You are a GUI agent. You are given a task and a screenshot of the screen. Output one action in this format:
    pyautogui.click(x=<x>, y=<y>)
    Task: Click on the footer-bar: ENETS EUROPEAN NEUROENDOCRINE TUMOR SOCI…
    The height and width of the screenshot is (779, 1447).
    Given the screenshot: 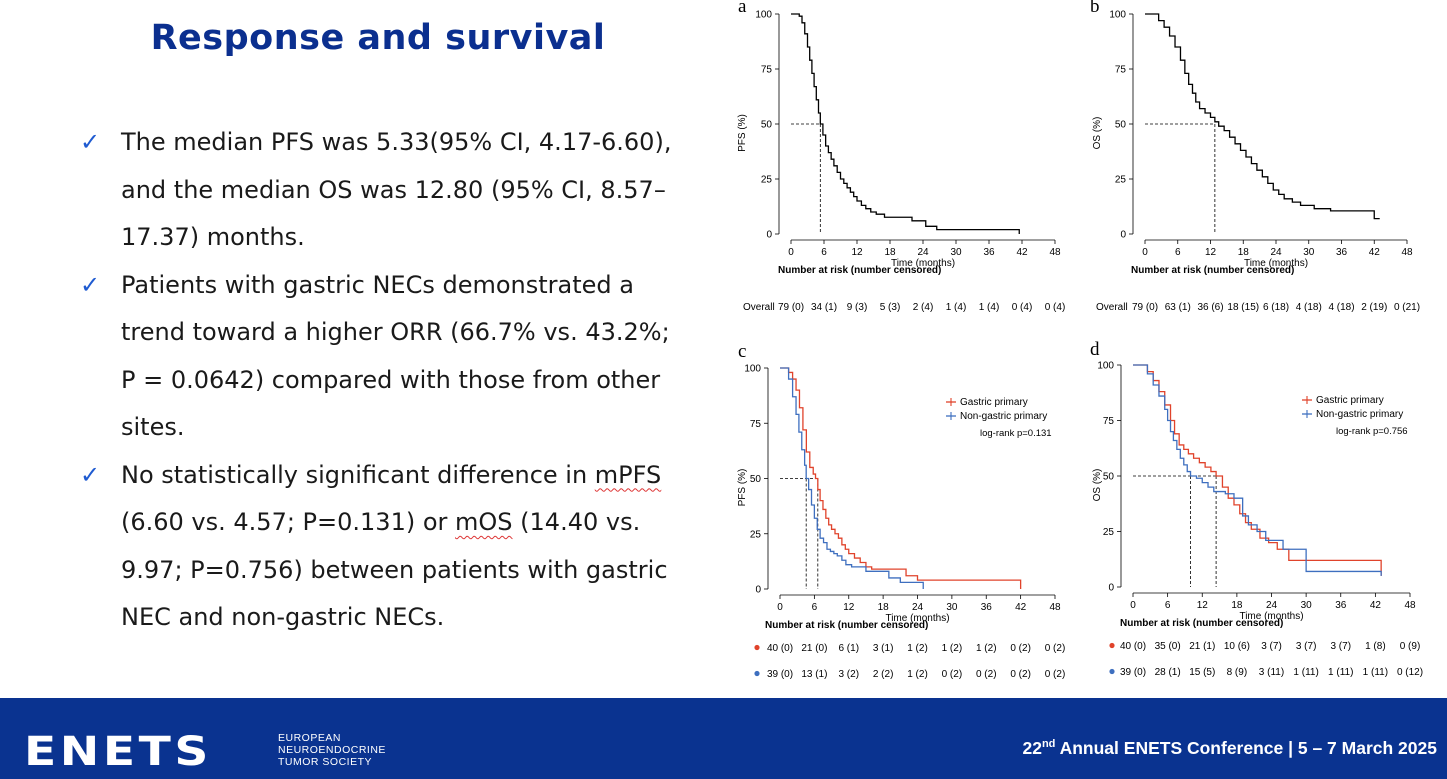 What is the action you would take?
    pyautogui.click(x=723, y=738)
    